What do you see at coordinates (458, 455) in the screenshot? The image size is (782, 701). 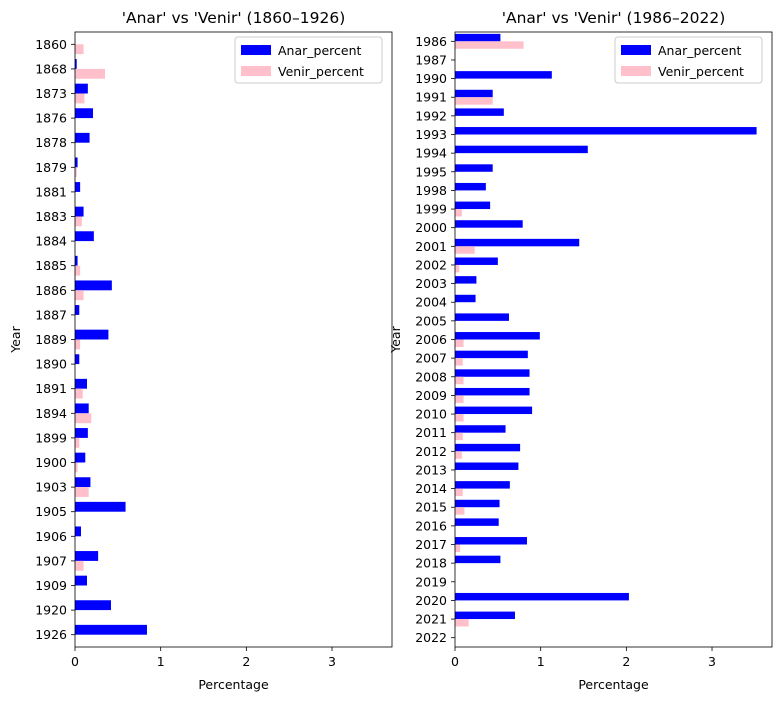 I see `bar-Venir_percent-2012` at bounding box center [458, 455].